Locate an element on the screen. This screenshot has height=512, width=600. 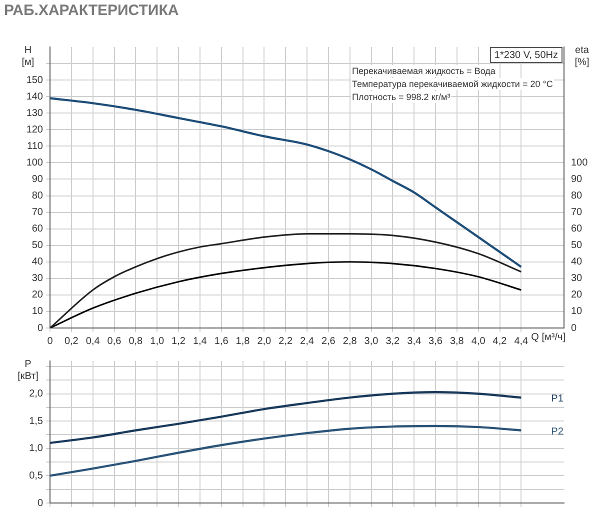
x-tick-label: 3,6 is located at coordinates (435, 341).